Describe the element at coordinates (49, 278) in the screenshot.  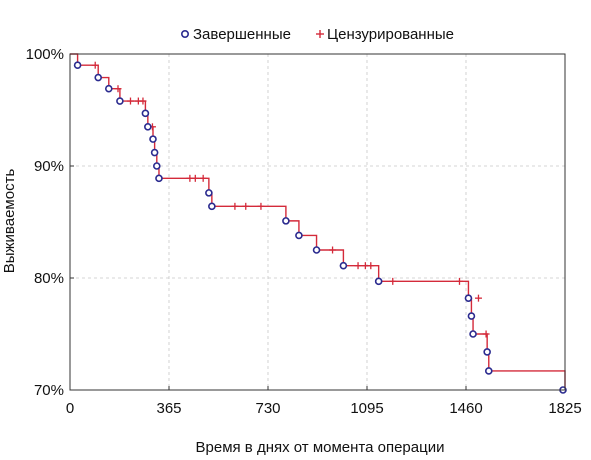
I see `y-tick-label: 80%` at that location.